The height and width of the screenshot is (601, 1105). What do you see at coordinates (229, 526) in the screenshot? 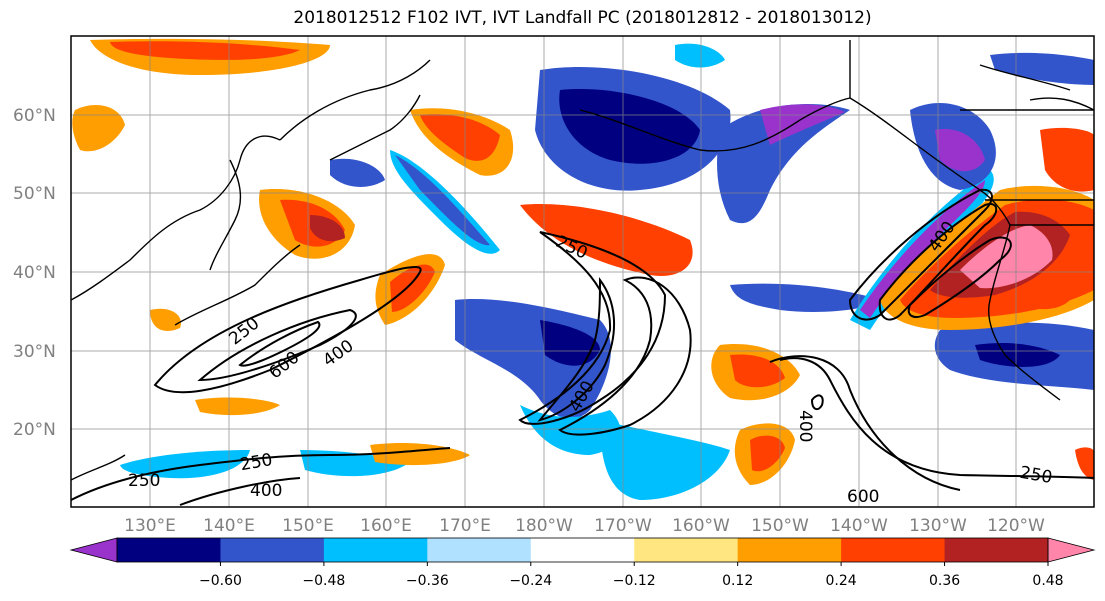
I see `lon-label: 140°E` at bounding box center [229, 526].